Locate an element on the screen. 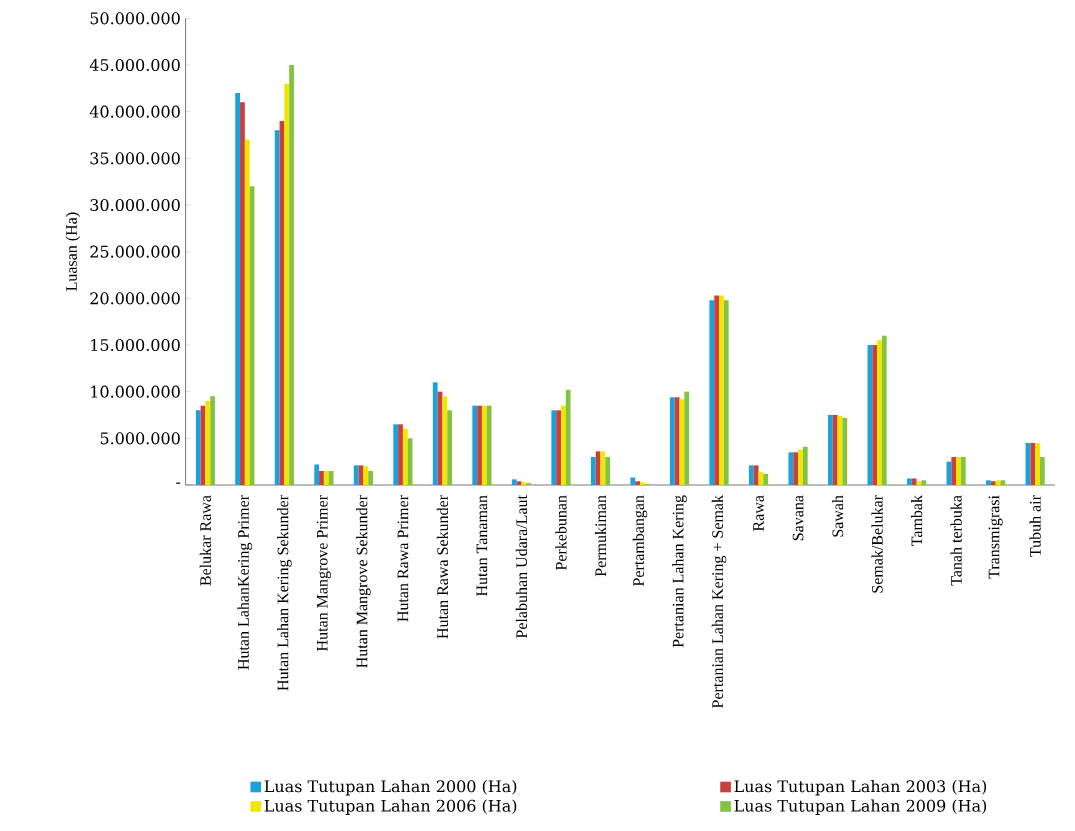  y-tick-label: 45.000.000 is located at coordinates (134, 65).